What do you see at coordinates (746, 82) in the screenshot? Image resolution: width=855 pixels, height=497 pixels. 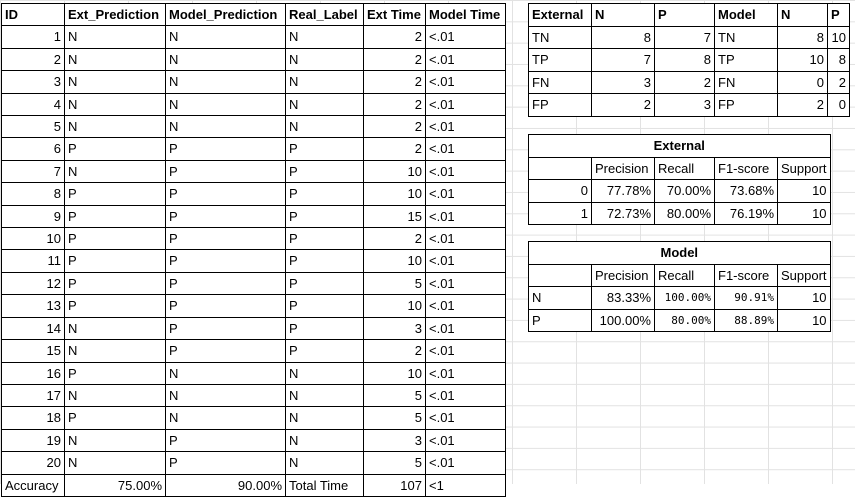 I see `confusion-model-label-cell: FN` at bounding box center [746, 82].